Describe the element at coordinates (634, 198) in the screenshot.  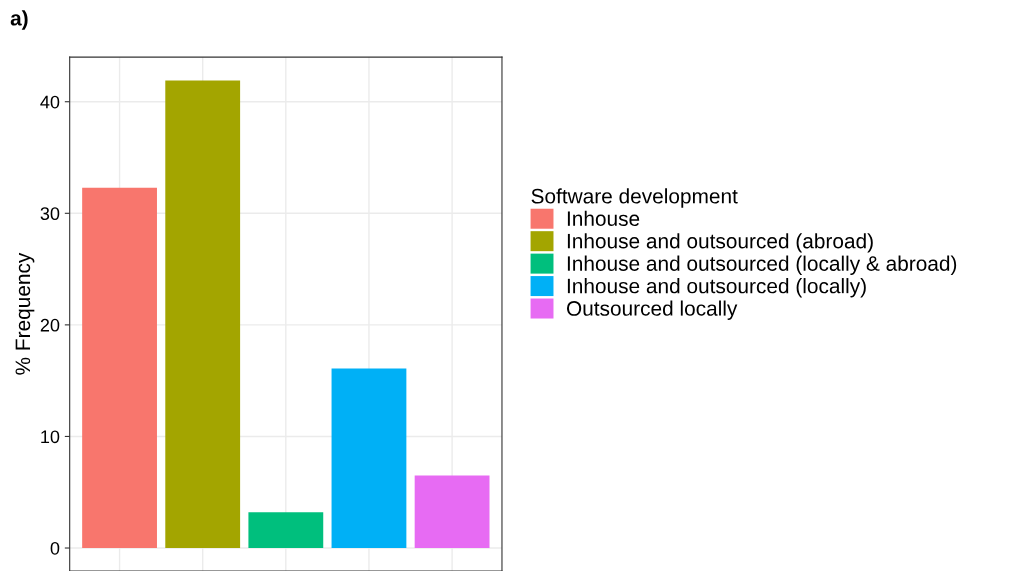
I see `legend-title: Software development` at that location.